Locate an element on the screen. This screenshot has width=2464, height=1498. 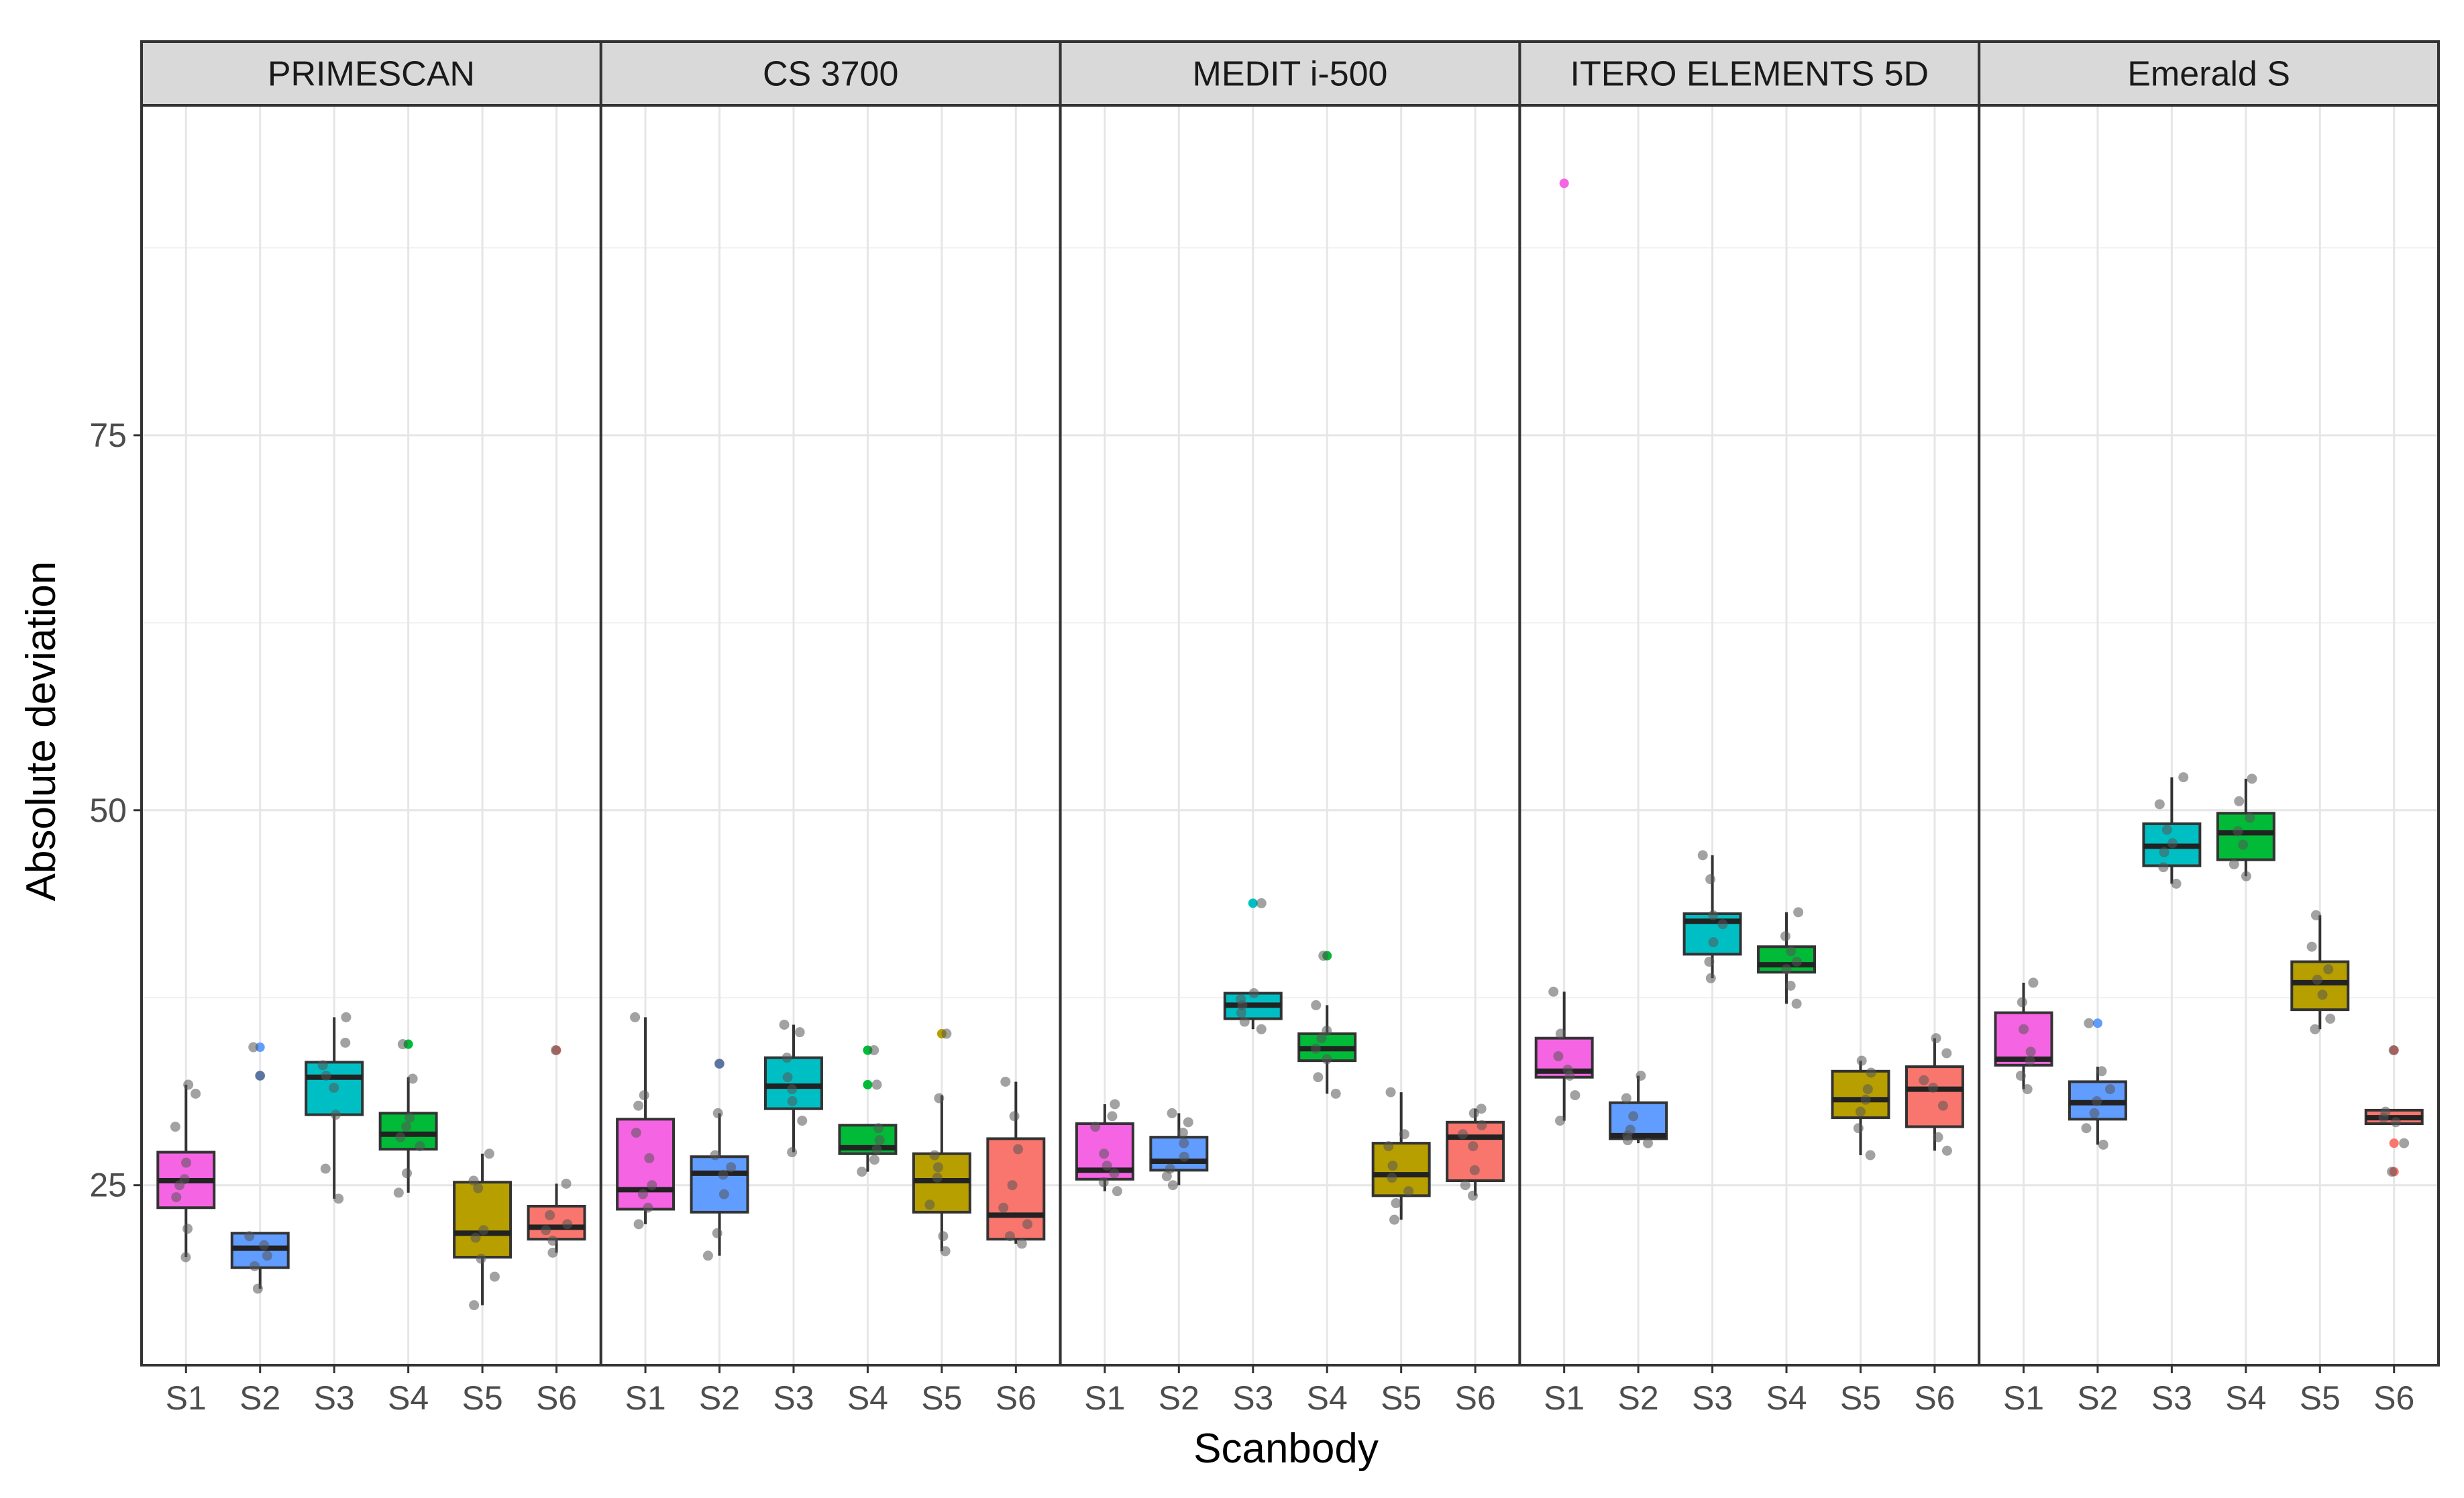
x-tick-label: S3 is located at coordinates (794, 1398).